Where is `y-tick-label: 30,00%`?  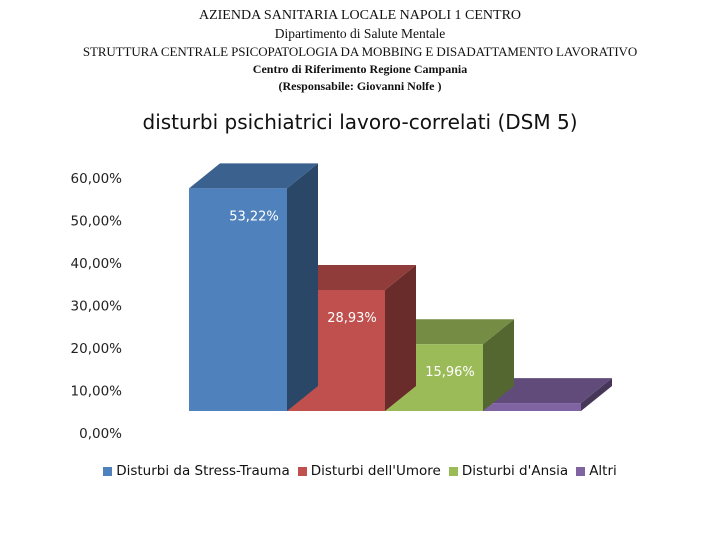 y-tick-label: 30,00% is located at coordinates (97, 307).